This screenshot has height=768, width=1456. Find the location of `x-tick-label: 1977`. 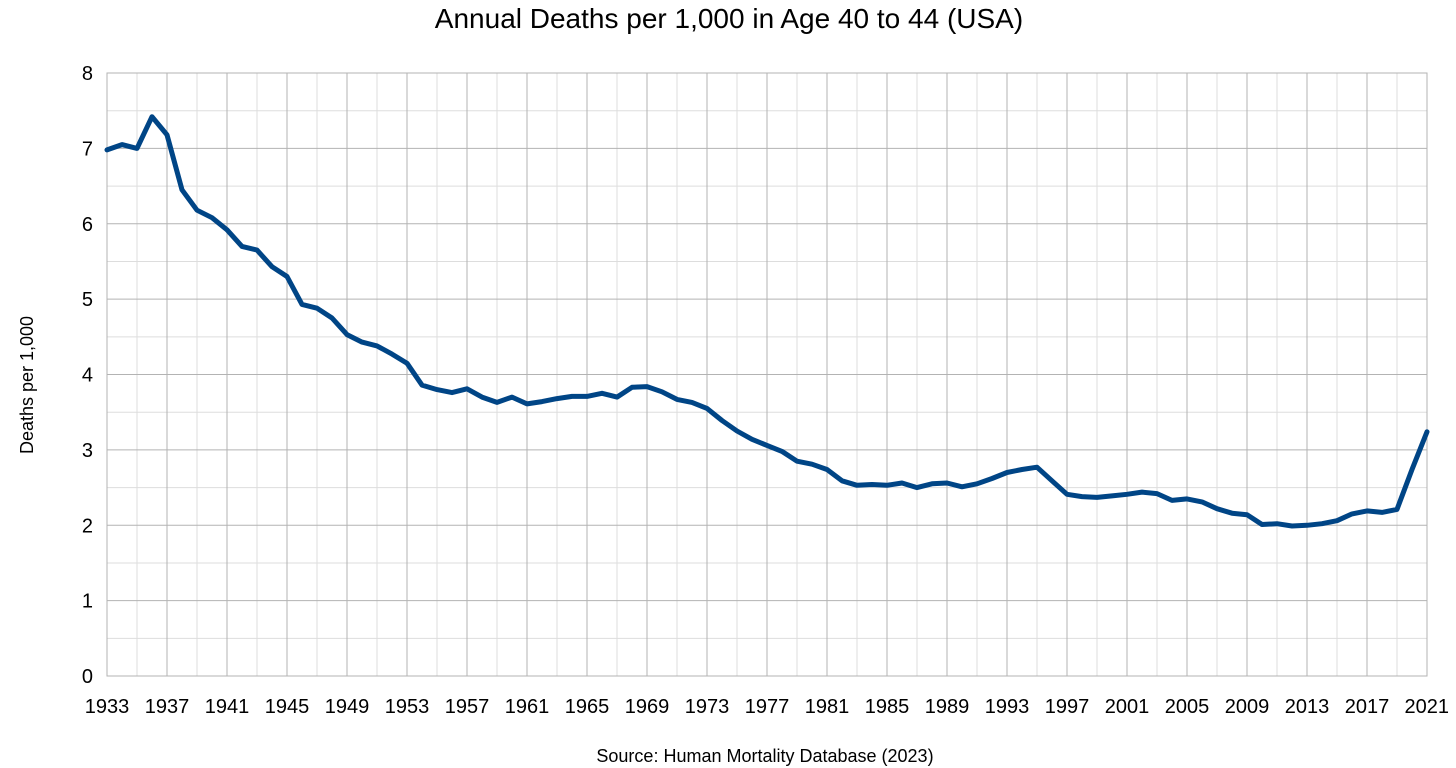

x-tick-label: 1977 is located at coordinates (767, 707).